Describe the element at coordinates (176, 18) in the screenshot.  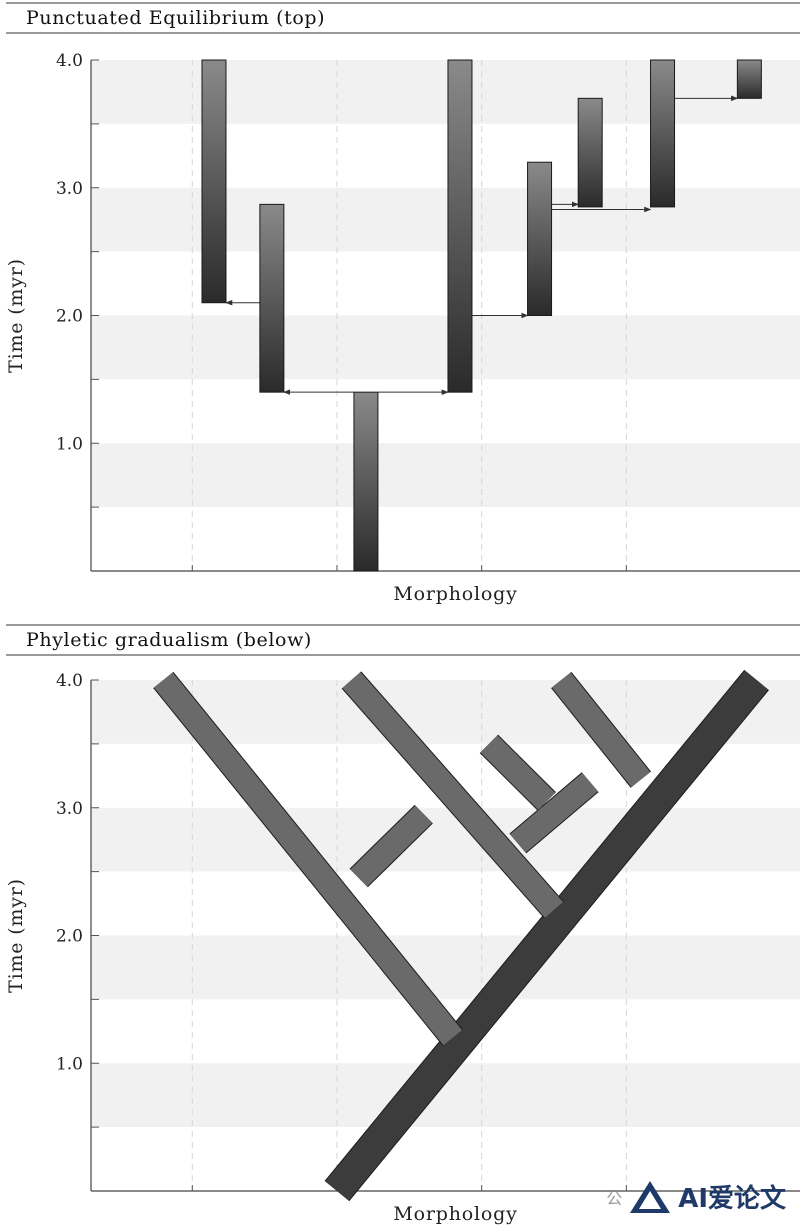
I see `panel-title: Punctuated Equilibrium (top)` at that location.